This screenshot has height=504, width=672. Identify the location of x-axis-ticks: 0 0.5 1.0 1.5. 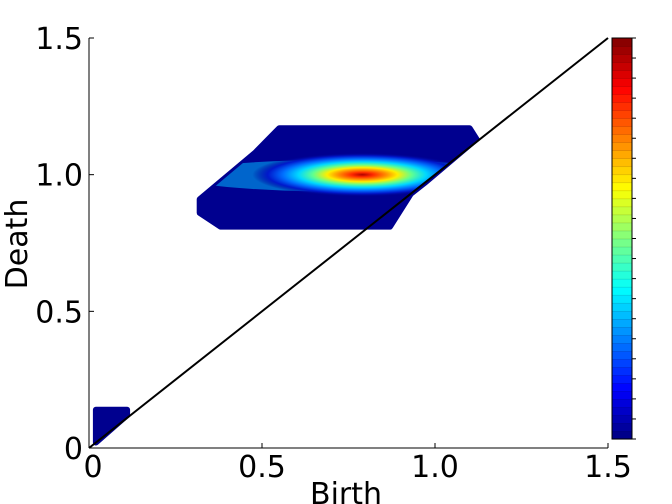
(357, 464).